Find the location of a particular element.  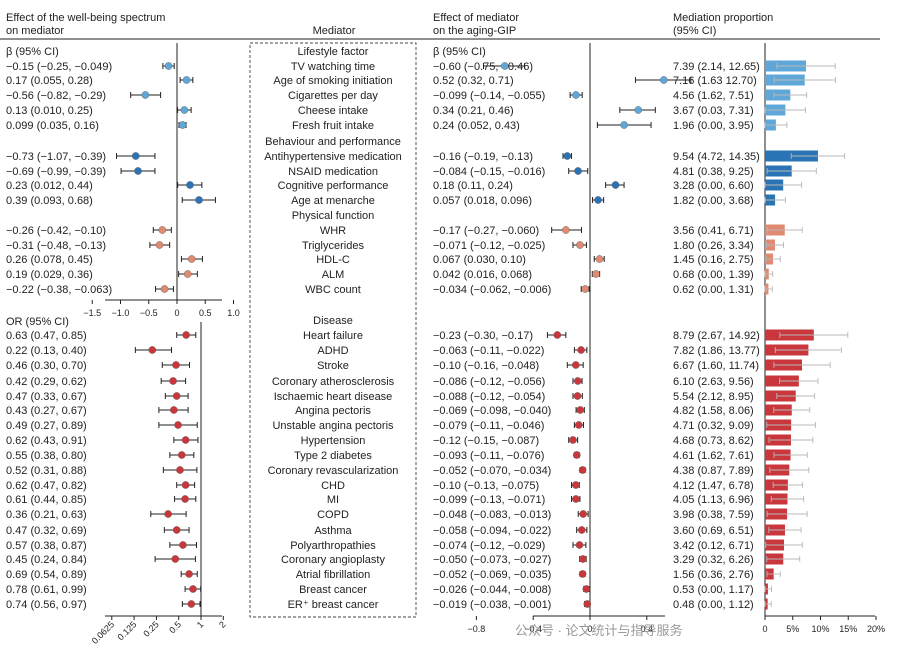

mediator-label: Triglycerides is located at coordinates (333, 246).